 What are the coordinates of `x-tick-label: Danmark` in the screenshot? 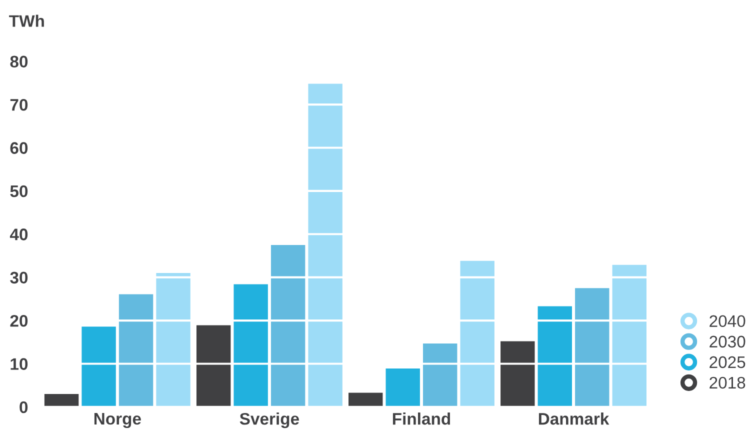 It's located at (574, 418).